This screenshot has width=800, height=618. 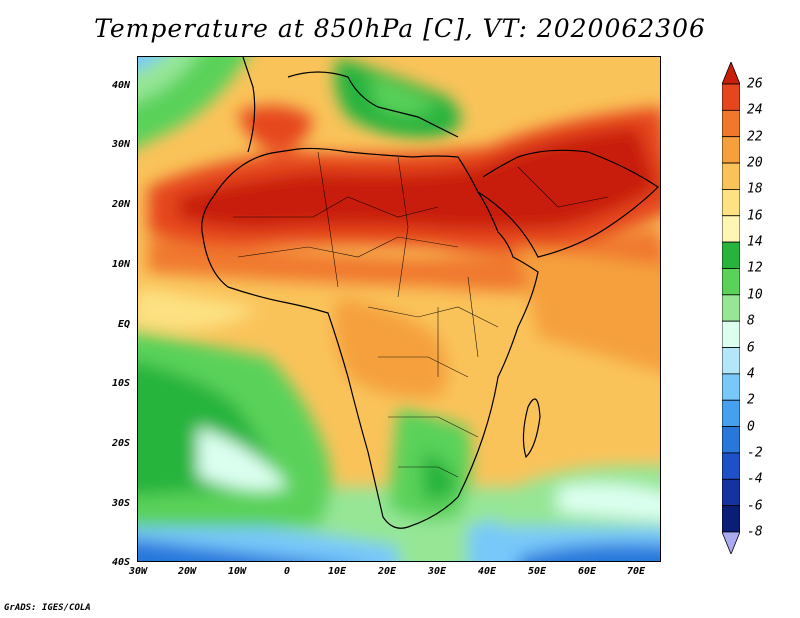 What do you see at coordinates (755, 84) in the screenshot?
I see `colorbar-label: 26` at bounding box center [755, 84].